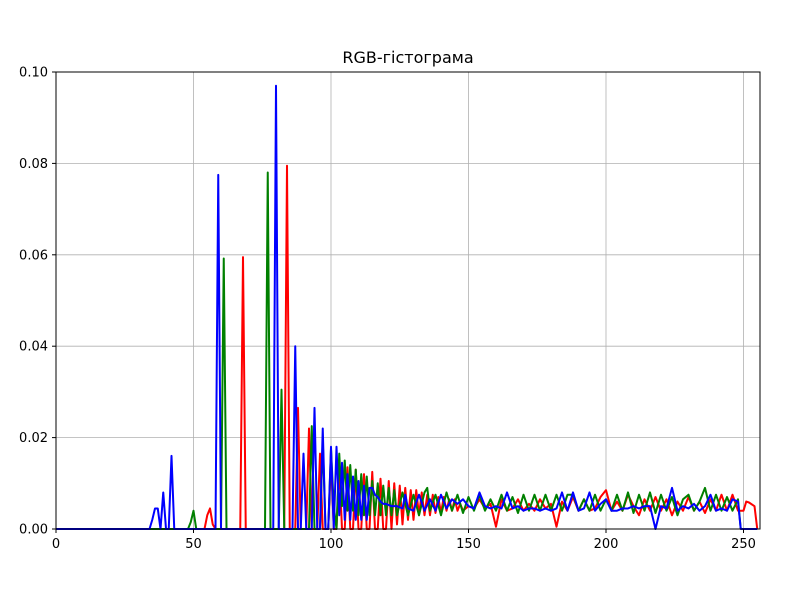  Describe the element at coordinates (33, 255) in the screenshot. I see `y-tick-label: 0.06` at that location.